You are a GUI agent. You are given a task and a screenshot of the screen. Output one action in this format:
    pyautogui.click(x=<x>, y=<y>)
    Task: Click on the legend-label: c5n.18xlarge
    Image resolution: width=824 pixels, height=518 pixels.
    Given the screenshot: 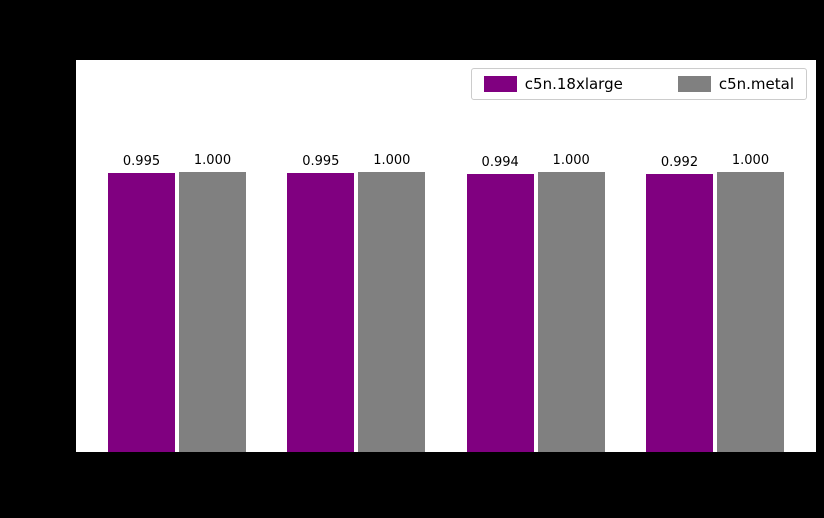 What is the action you would take?
    pyautogui.click(x=573, y=84)
    